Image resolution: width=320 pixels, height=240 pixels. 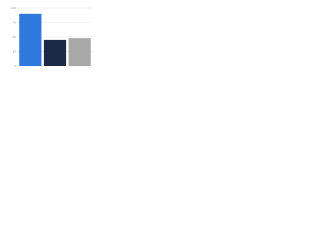 I want to click on y-tick-label: 0, so click(x=15, y=66).